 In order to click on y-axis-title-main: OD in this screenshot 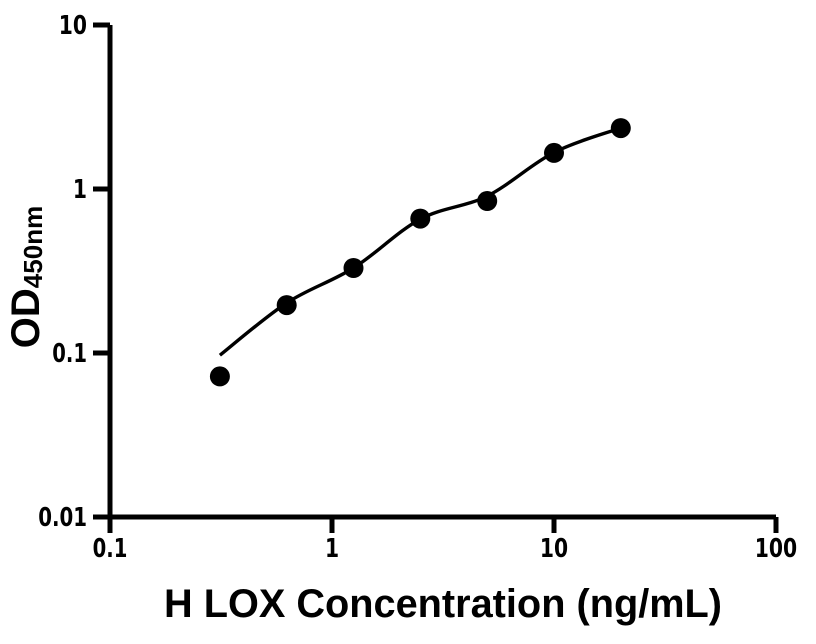, I will do `click(26, 318)`.